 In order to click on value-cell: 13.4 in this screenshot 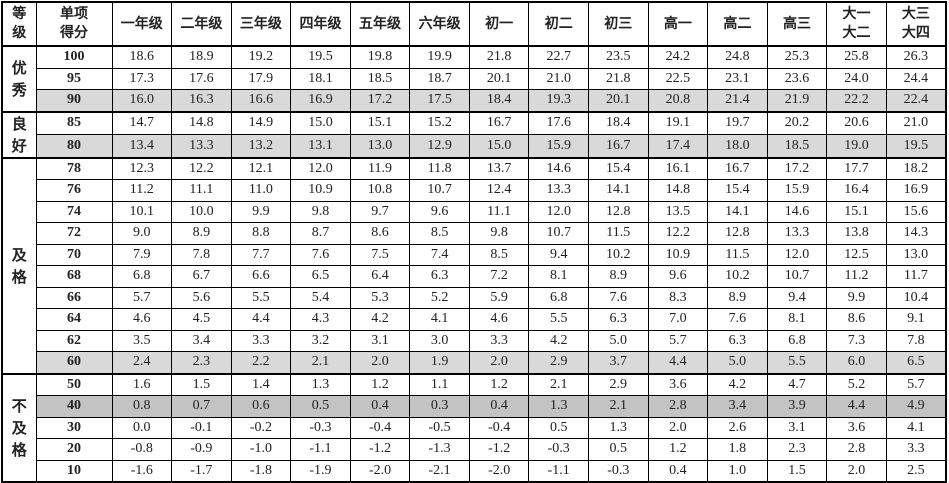, I will do `click(142, 146)`.